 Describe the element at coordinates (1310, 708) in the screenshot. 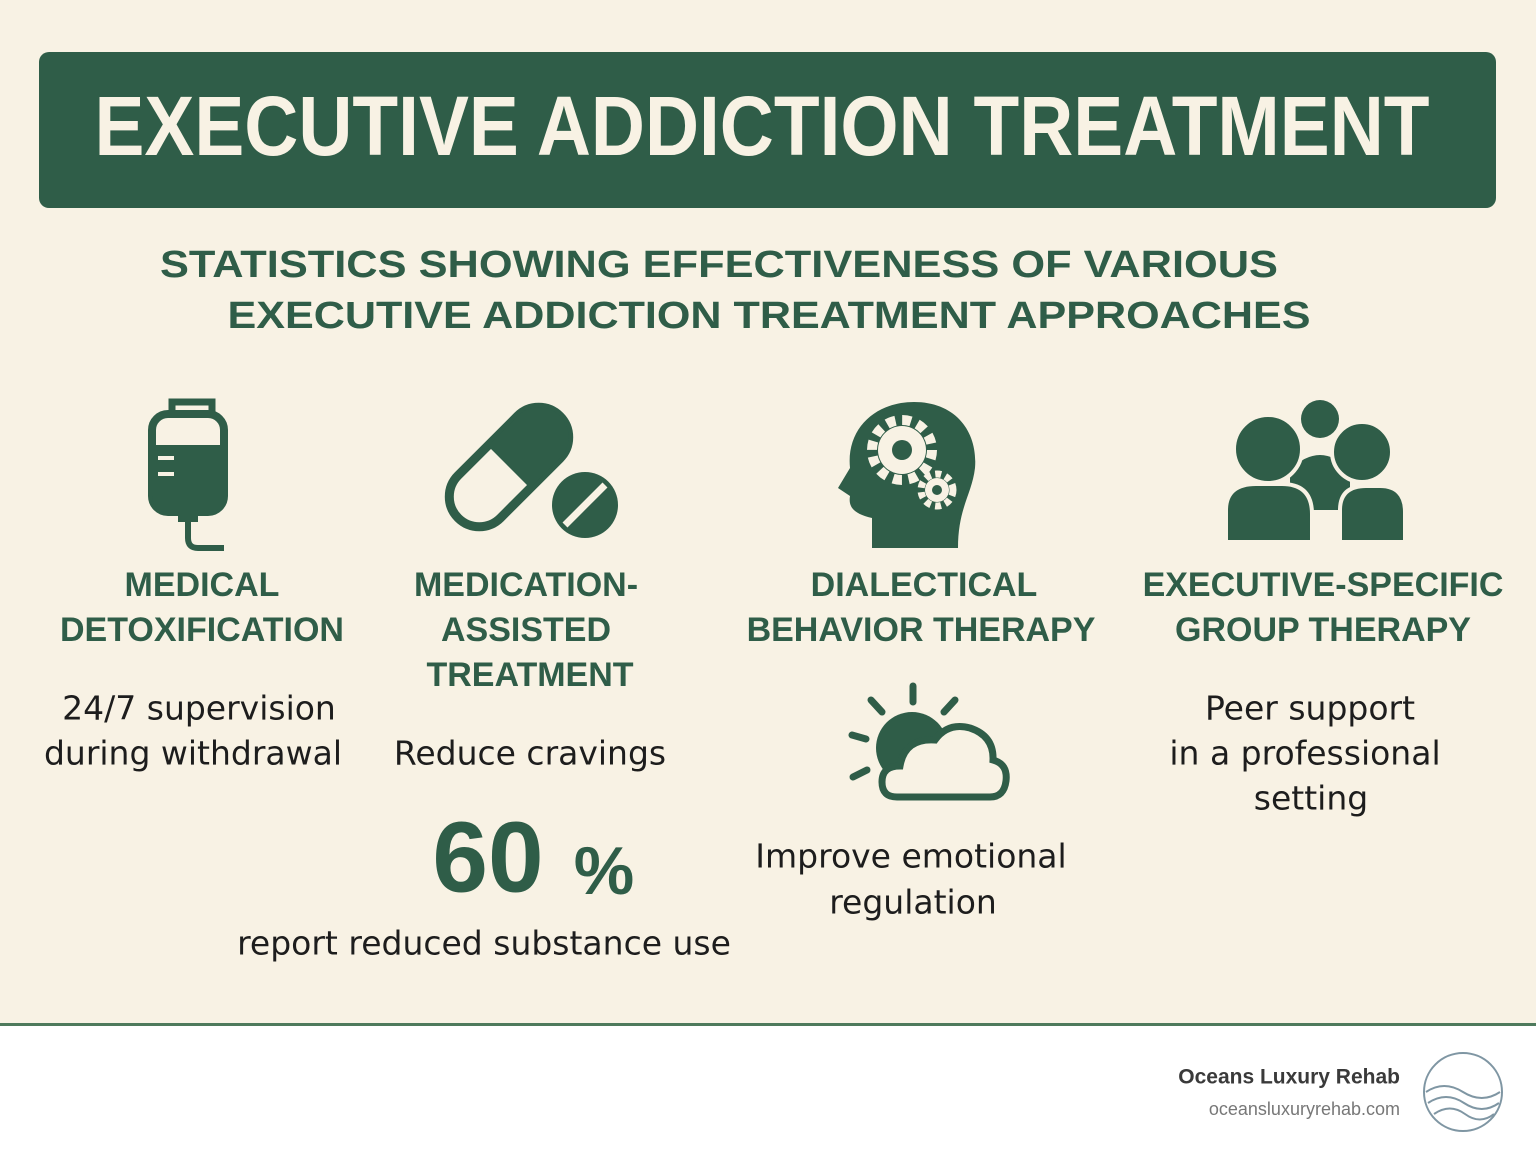

I see `treatment-description: Peer support` at that location.